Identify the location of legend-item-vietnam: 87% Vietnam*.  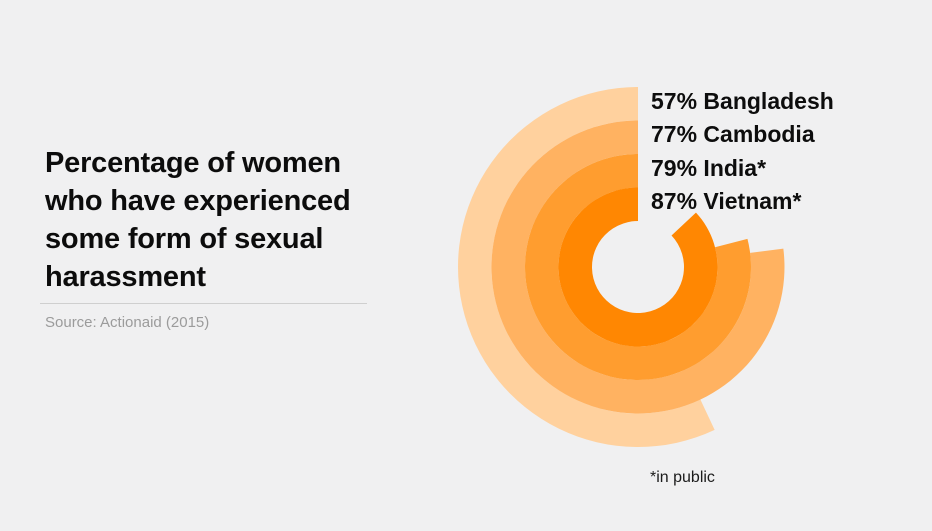
(726, 200).